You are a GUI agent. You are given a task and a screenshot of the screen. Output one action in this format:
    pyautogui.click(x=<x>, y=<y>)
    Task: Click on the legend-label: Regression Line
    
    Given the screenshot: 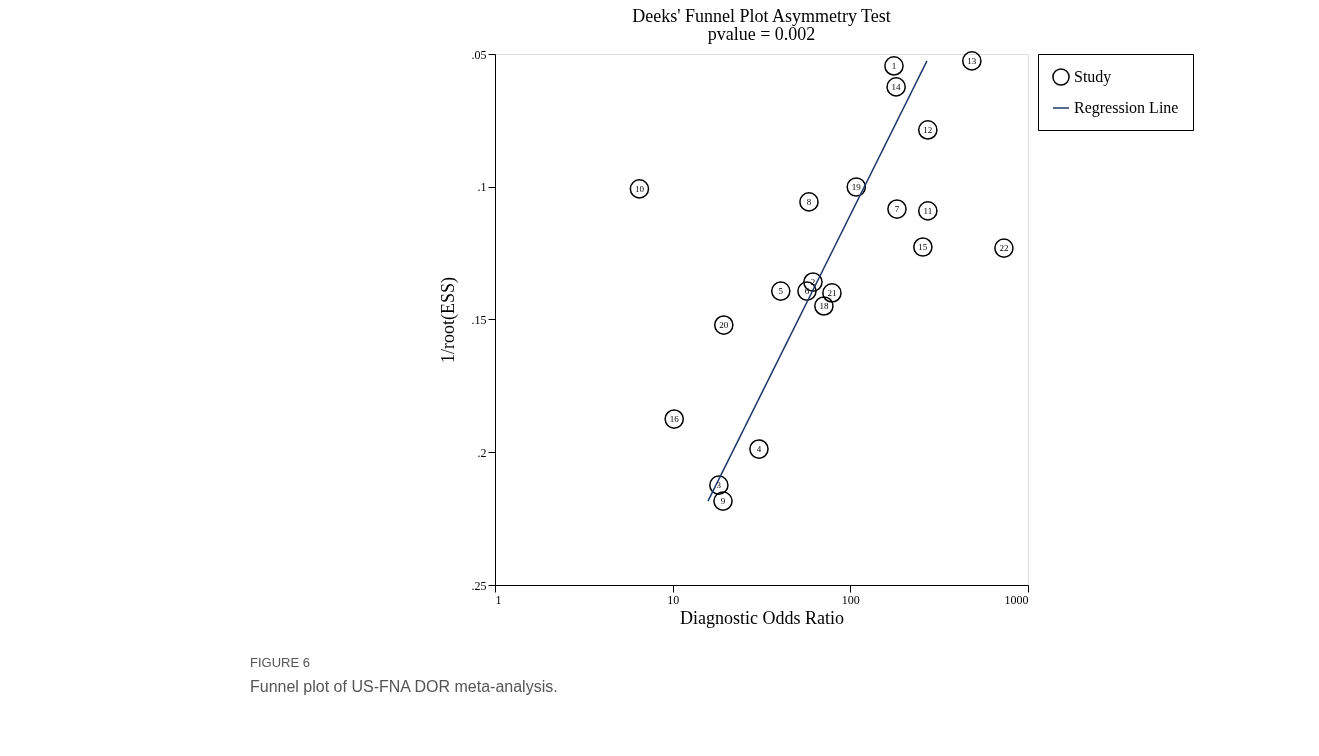 What is the action you would take?
    pyautogui.click(x=1126, y=108)
    